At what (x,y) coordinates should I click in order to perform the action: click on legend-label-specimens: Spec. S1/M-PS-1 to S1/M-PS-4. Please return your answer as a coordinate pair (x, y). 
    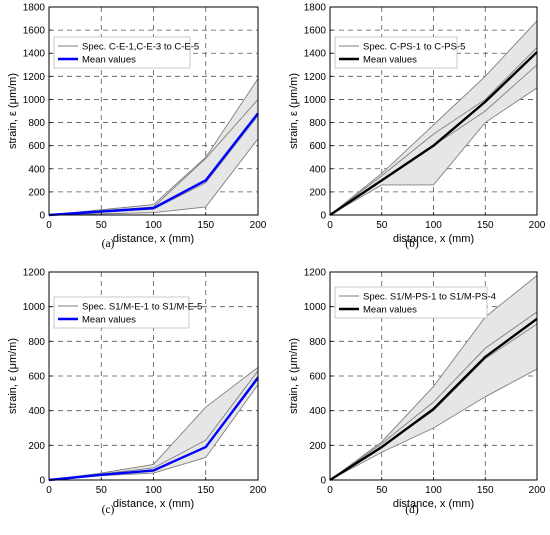
    Looking at the image, I should click on (429, 297).